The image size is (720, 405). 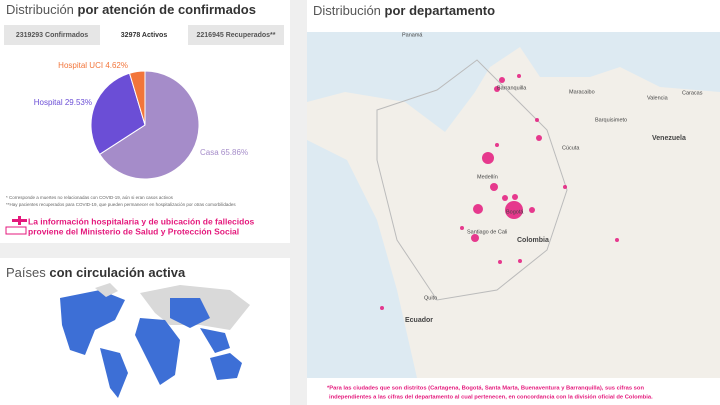 What do you see at coordinates (512, 88) in the screenshot?
I see `place-label: Barranquilla` at bounding box center [512, 88].